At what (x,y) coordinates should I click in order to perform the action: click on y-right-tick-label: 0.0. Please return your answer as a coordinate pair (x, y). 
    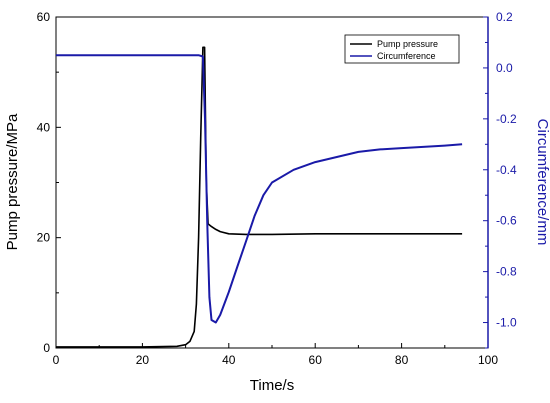
    Looking at the image, I should click on (504, 68).